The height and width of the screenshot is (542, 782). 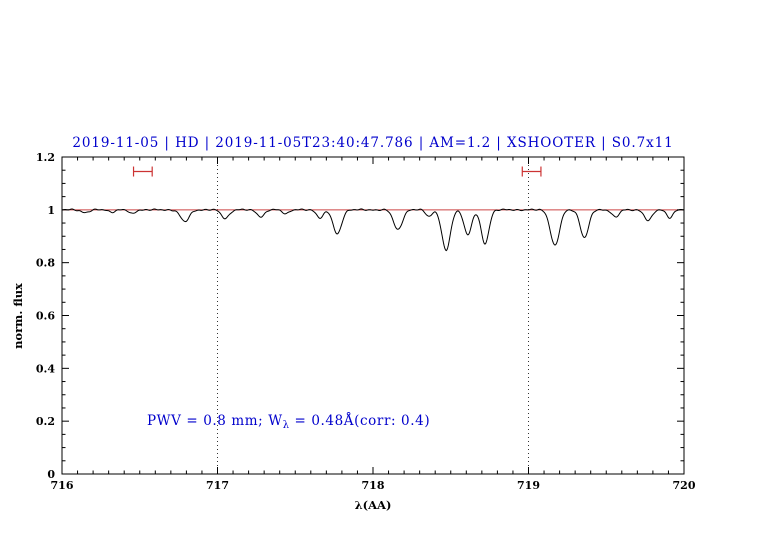 What do you see at coordinates (51, 210) in the screenshot?
I see `y-tick-label: 1` at bounding box center [51, 210].